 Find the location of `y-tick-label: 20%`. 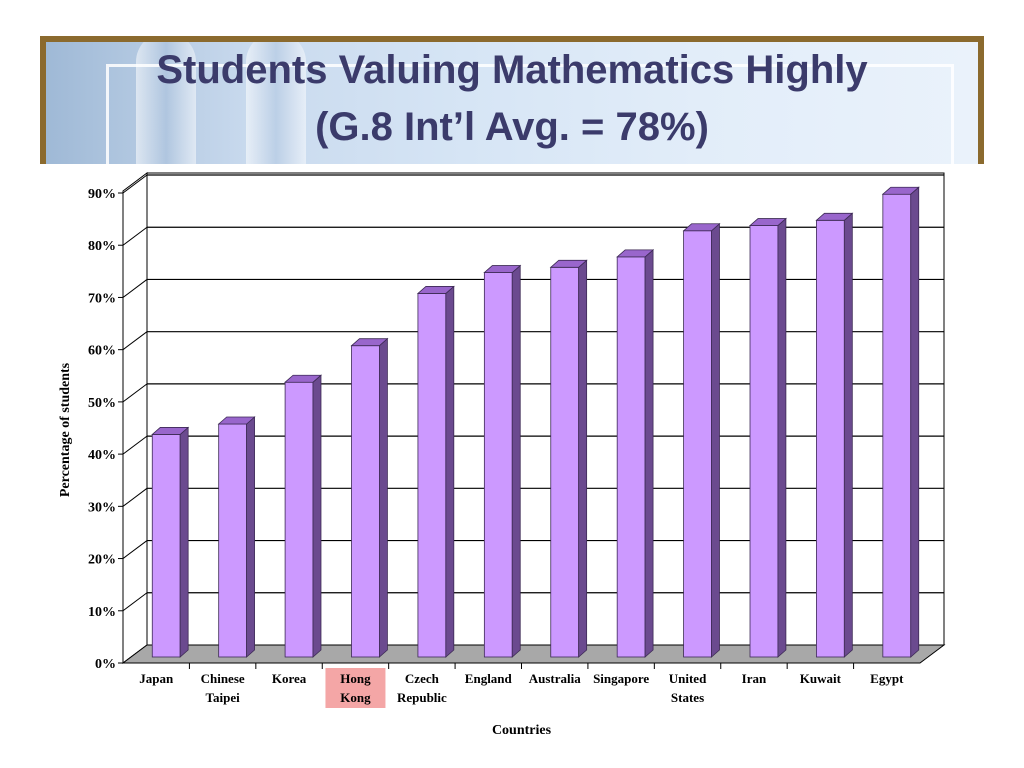

y-tick-label: 20% is located at coordinates (102, 560).